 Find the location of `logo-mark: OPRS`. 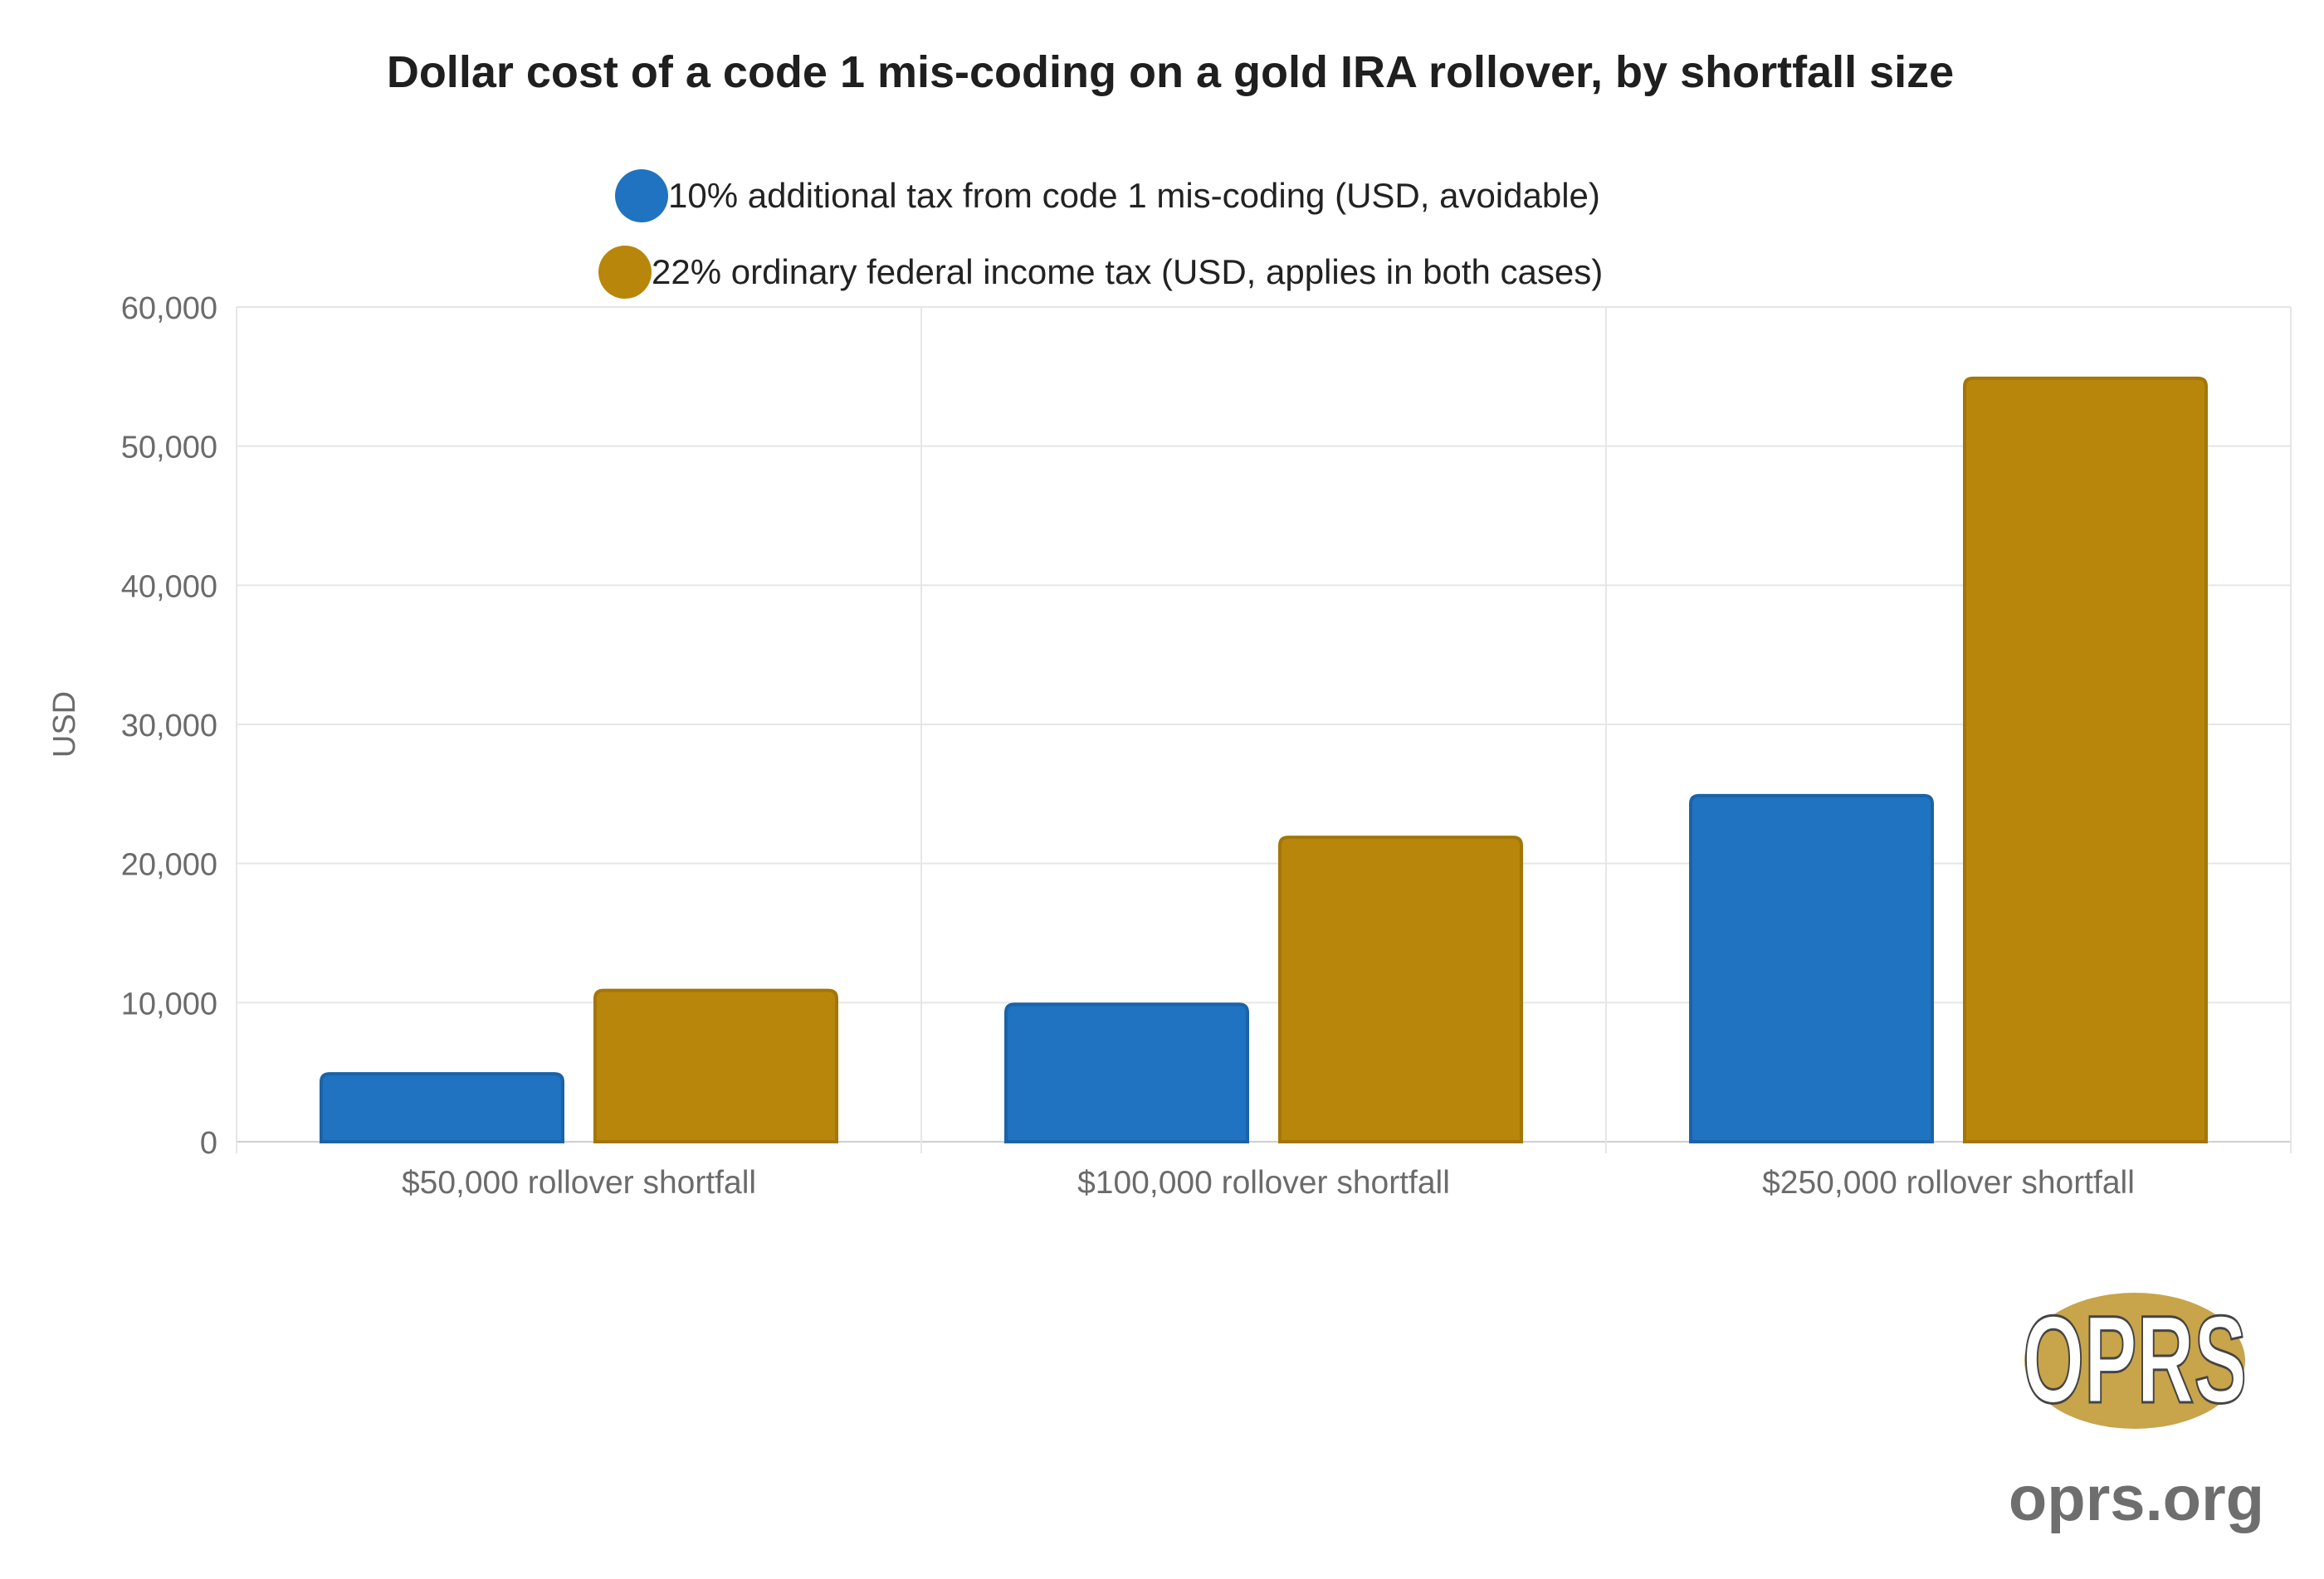

logo-mark: OPRS is located at coordinates (2135, 1359).